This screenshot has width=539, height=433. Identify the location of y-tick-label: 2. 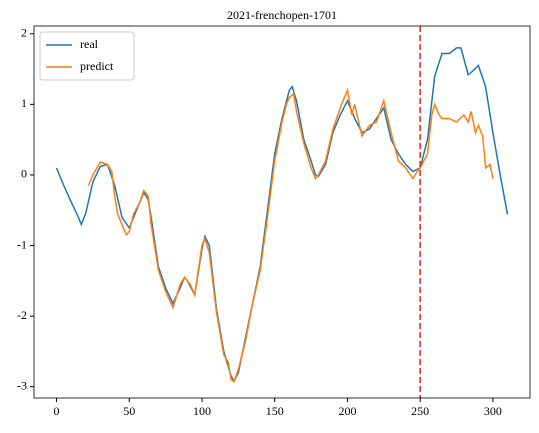
(24, 33).